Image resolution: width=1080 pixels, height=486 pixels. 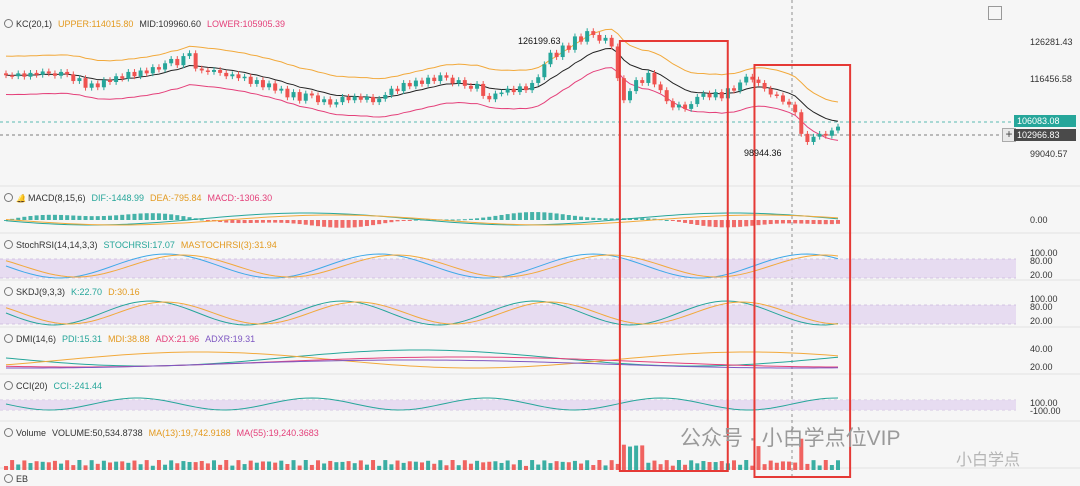 What do you see at coordinates (995, 13) in the screenshot?
I see `expand-icon` at bounding box center [995, 13].